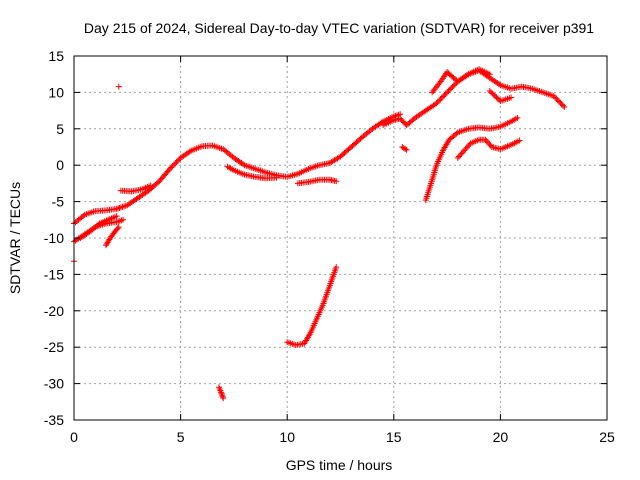 The image size is (640, 480). I want to click on y-tick-label: 15, so click(56, 56).